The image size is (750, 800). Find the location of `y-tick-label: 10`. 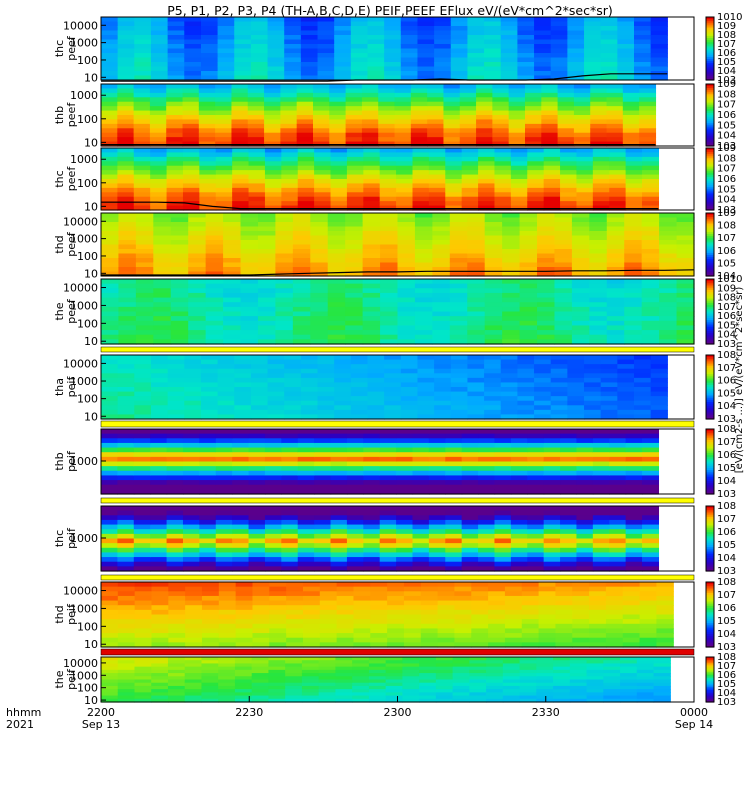

y-tick-label: 10 is located at coordinates (91, 416).